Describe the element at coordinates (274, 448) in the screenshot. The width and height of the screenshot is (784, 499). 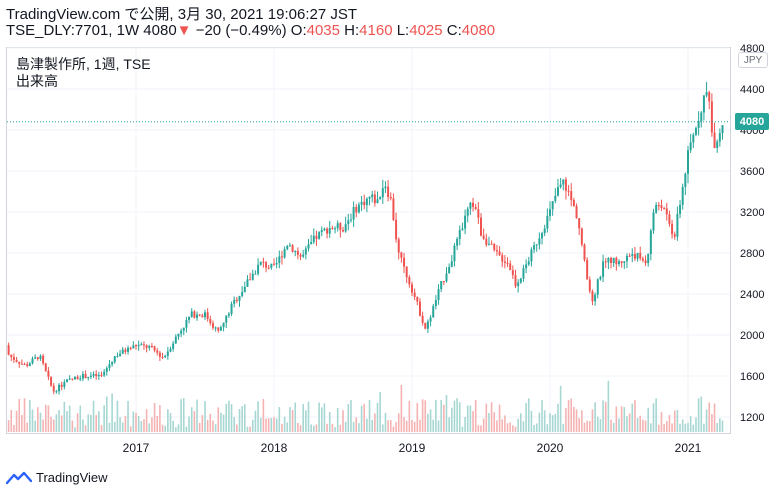
I see `x-tick-label: 2018` at that location.